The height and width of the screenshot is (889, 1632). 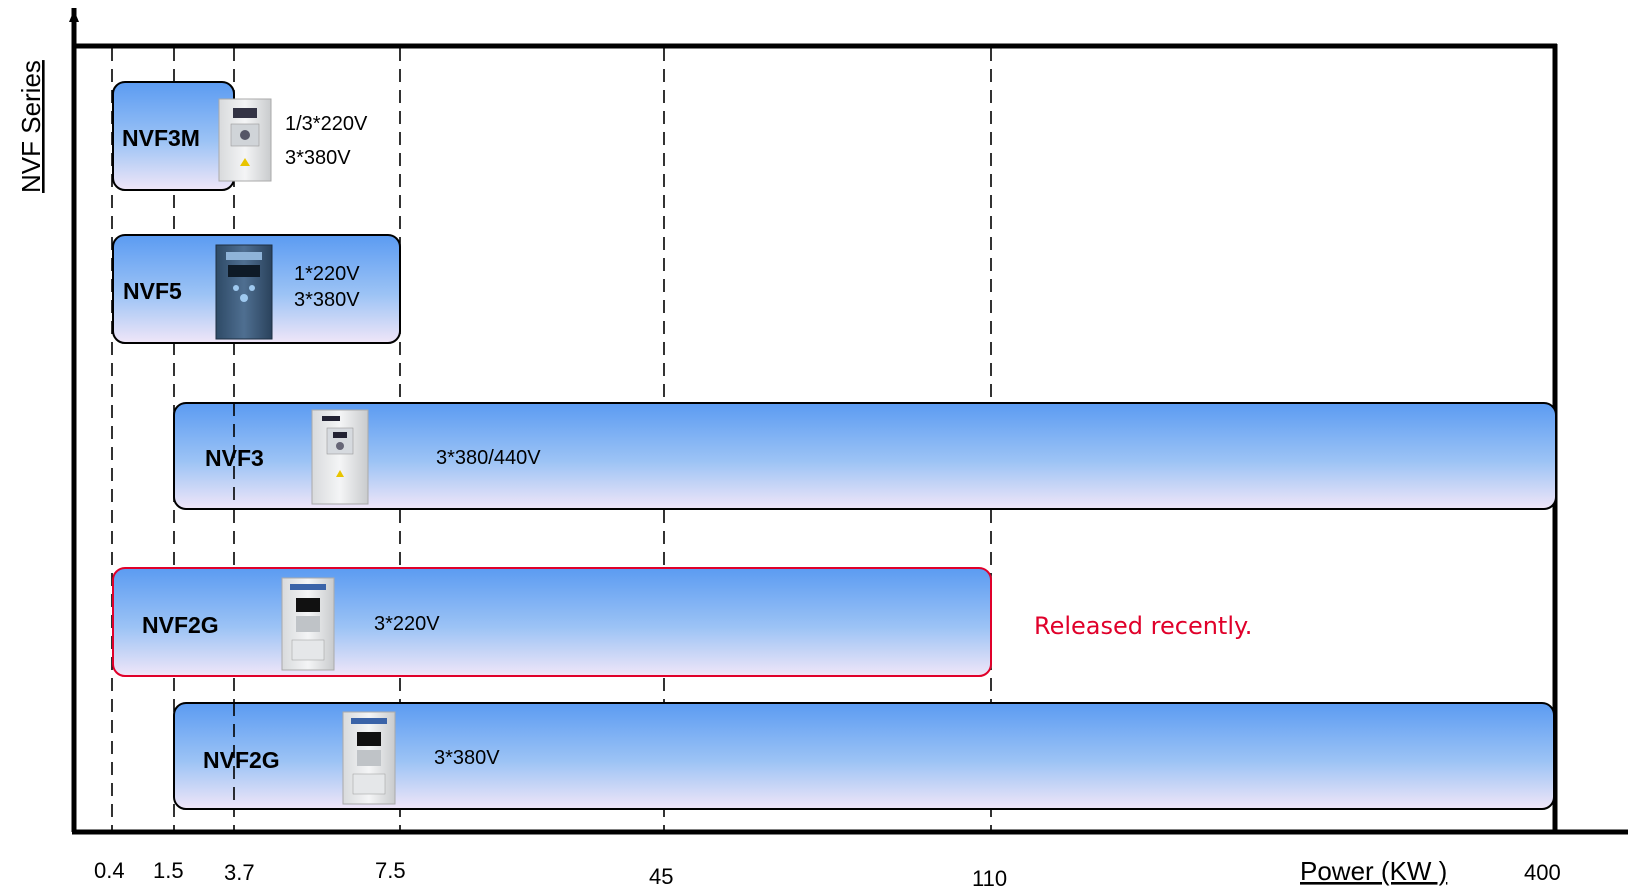 What do you see at coordinates (989, 877) in the screenshot?
I see `tick-label: 110` at bounding box center [989, 877].